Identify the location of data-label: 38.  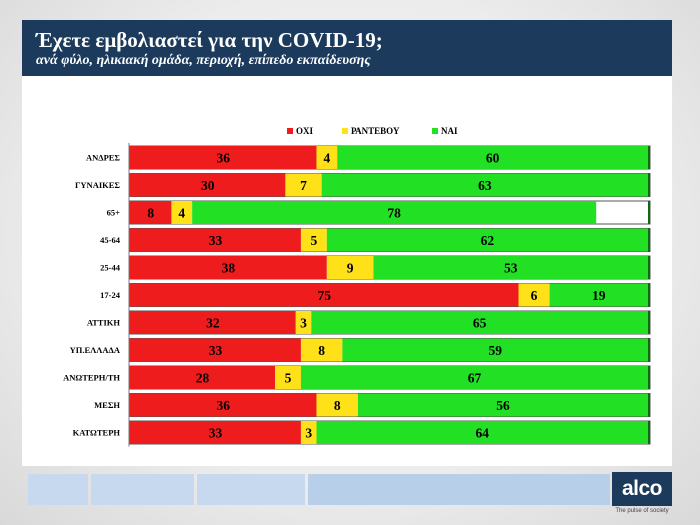
(229, 268).